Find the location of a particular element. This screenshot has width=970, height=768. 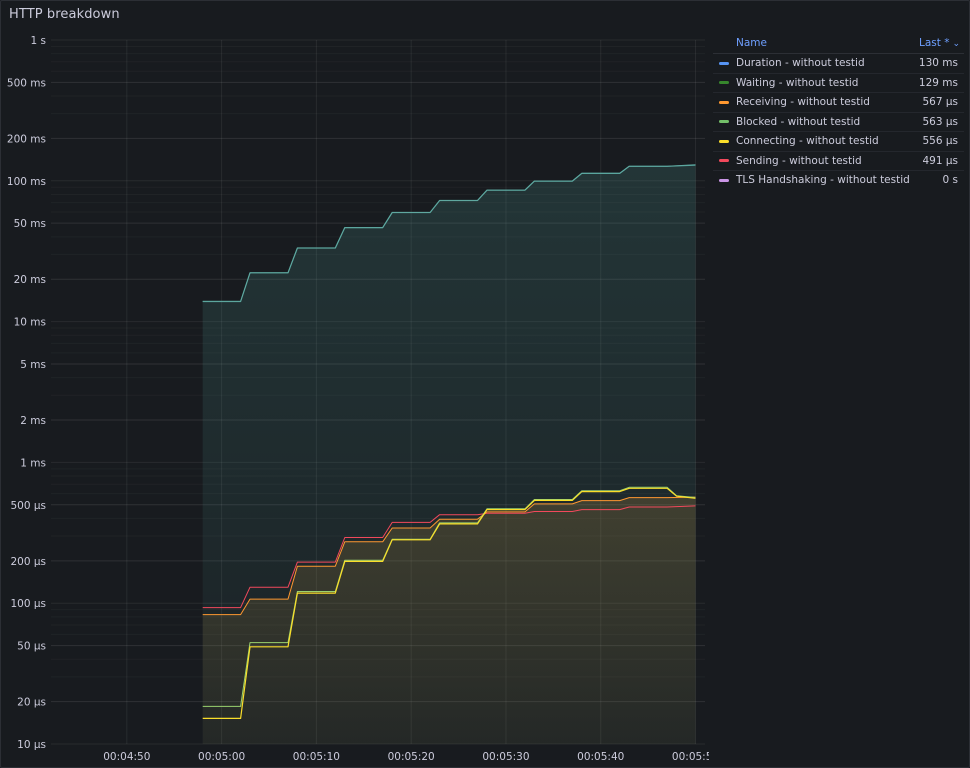

x-tick-label: 00:04:50 is located at coordinates (126, 757).